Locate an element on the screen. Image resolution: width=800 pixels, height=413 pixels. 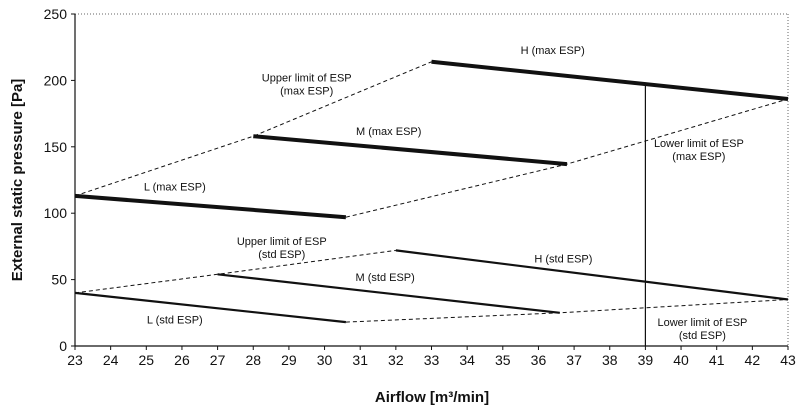
x-tick-label: 42 is located at coordinates (753, 360).